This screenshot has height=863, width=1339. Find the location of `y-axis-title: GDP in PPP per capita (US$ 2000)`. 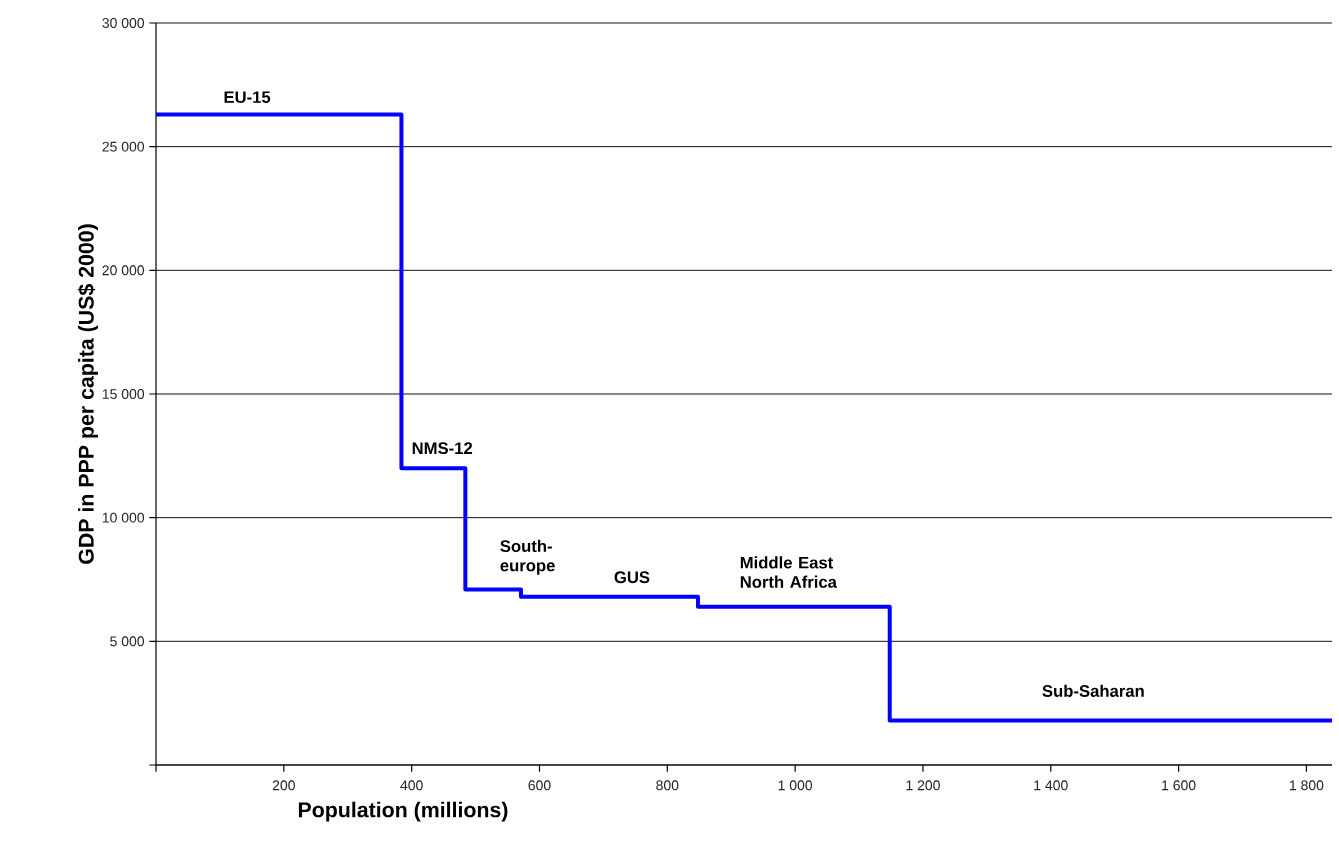

y-axis-title: GDP in PPP per capita (US$ 2000) is located at coordinates (87, 394).